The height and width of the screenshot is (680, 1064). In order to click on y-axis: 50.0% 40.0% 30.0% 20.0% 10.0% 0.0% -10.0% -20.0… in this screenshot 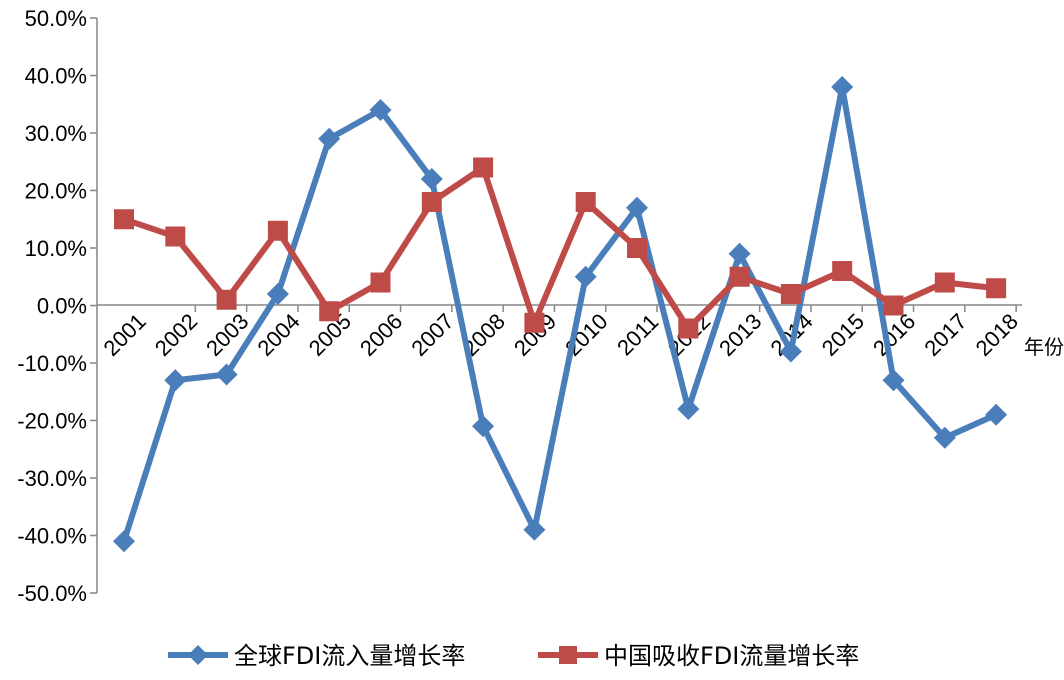, I will do `click(57, 306)`.